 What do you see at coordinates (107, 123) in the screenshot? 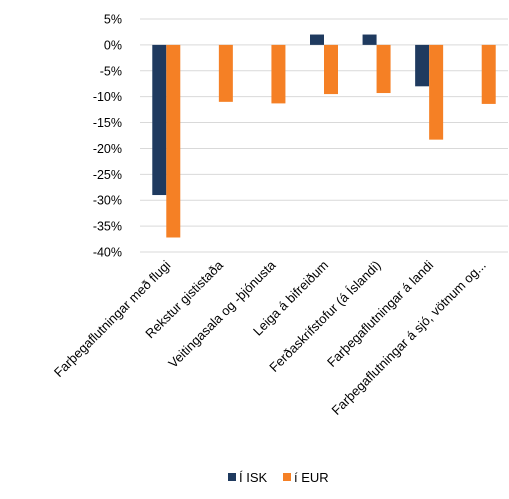
I see `y-tick-label: -15%` at bounding box center [107, 123].